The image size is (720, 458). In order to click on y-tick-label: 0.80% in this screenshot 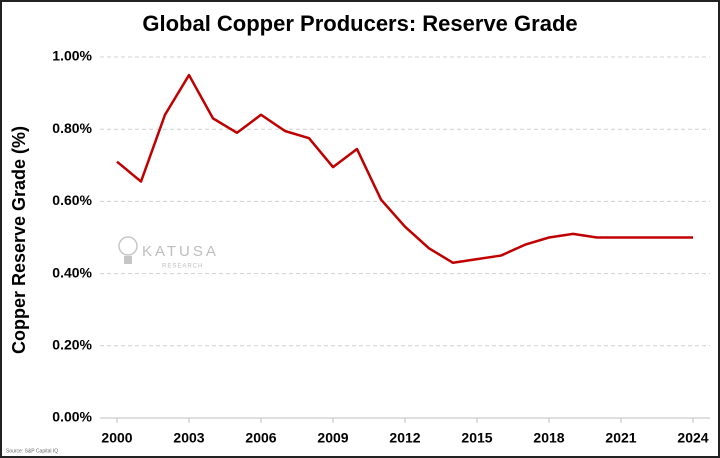, I will do `click(72, 128)`.